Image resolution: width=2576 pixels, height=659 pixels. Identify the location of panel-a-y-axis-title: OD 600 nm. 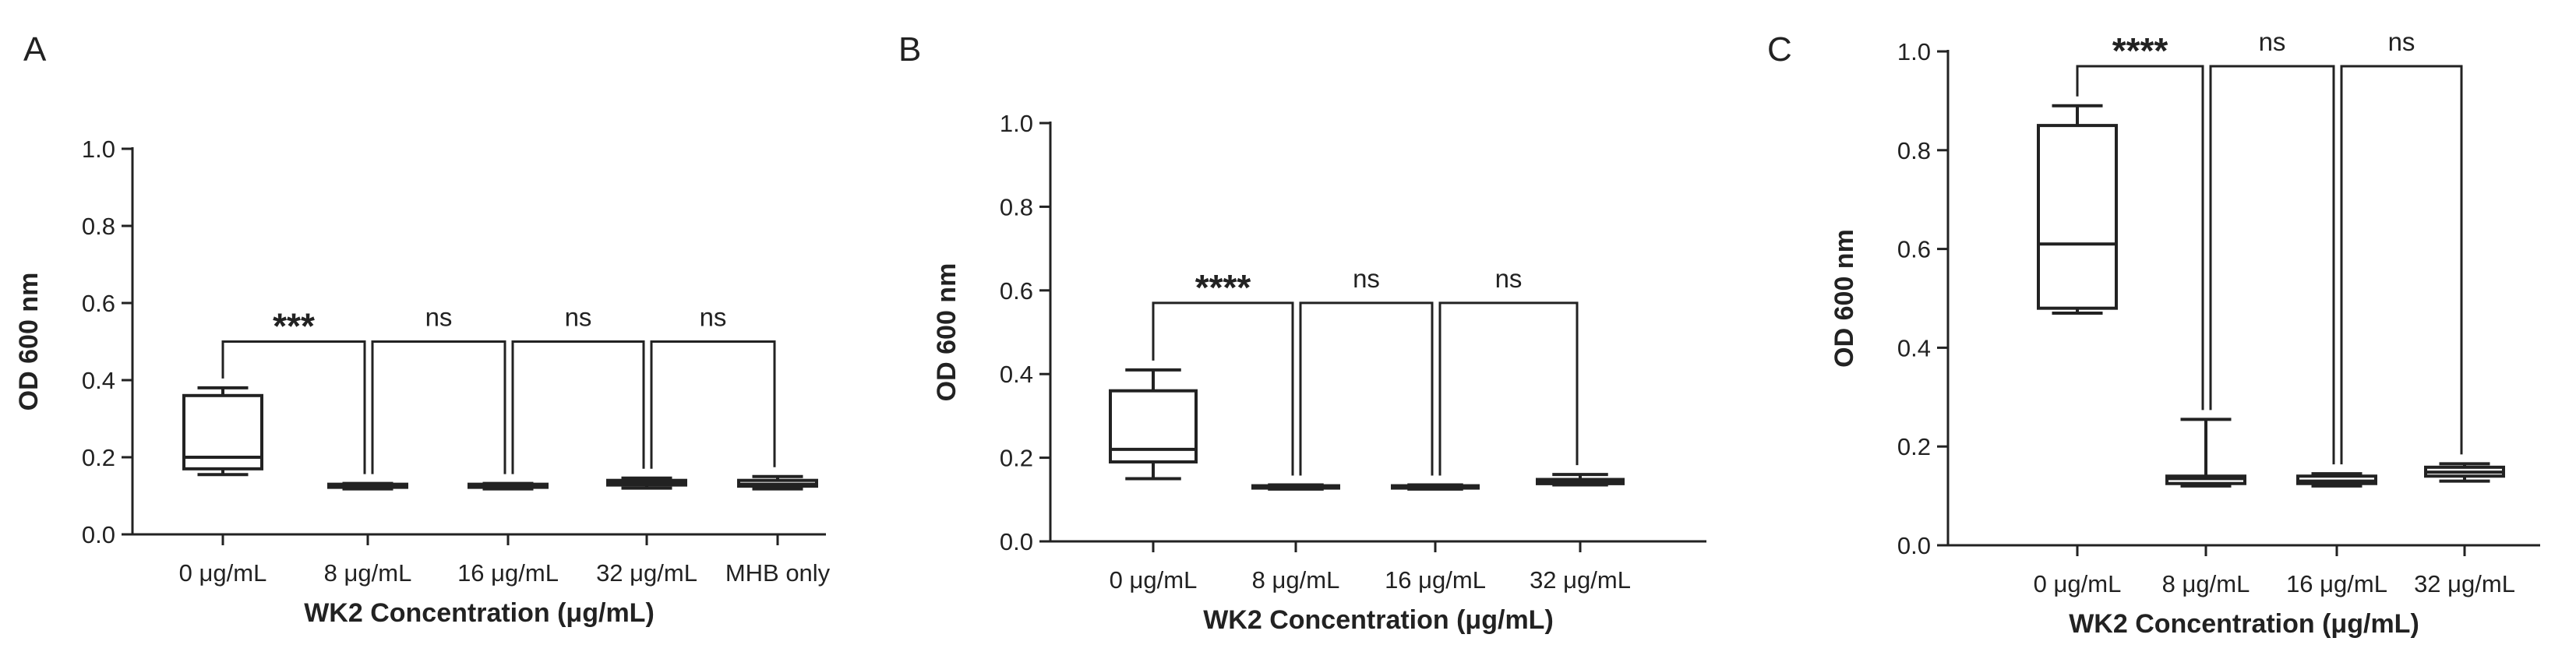
(29, 342).